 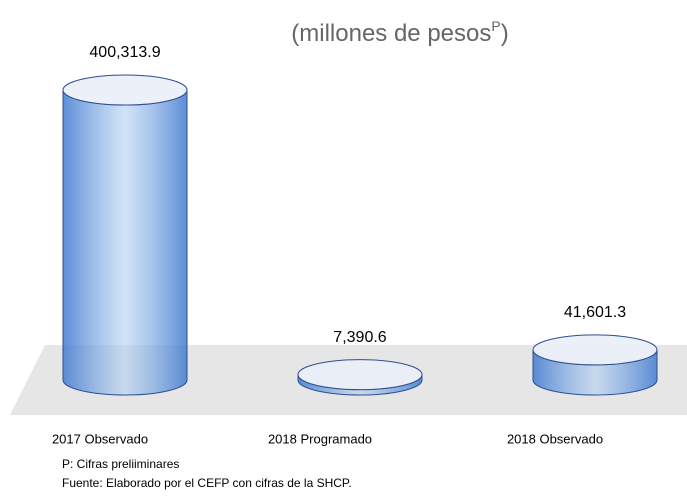 What do you see at coordinates (124, 52) in the screenshot?
I see `value-label: 400,313.9` at bounding box center [124, 52].